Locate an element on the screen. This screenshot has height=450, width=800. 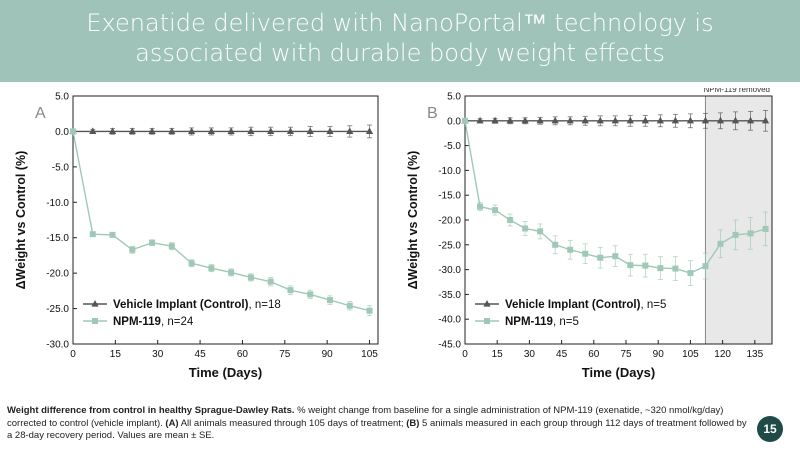
y-tick-label: -25.0 is located at coordinates (57, 309).